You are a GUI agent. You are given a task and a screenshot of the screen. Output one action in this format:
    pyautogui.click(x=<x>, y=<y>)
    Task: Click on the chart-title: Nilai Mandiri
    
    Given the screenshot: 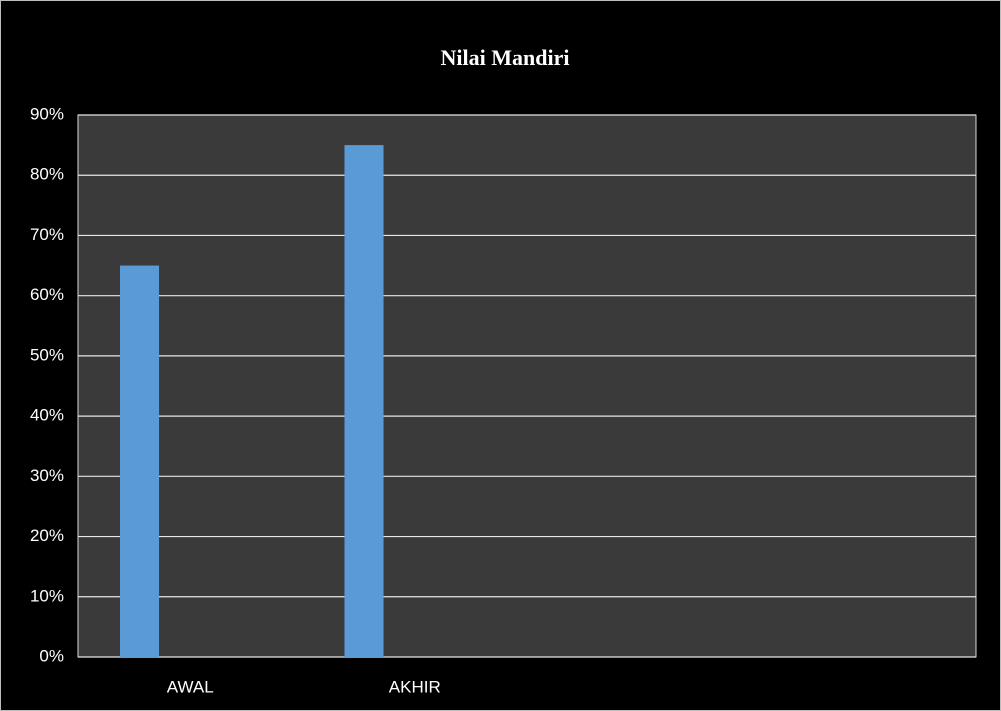 What is the action you would take?
    pyautogui.click(x=505, y=57)
    